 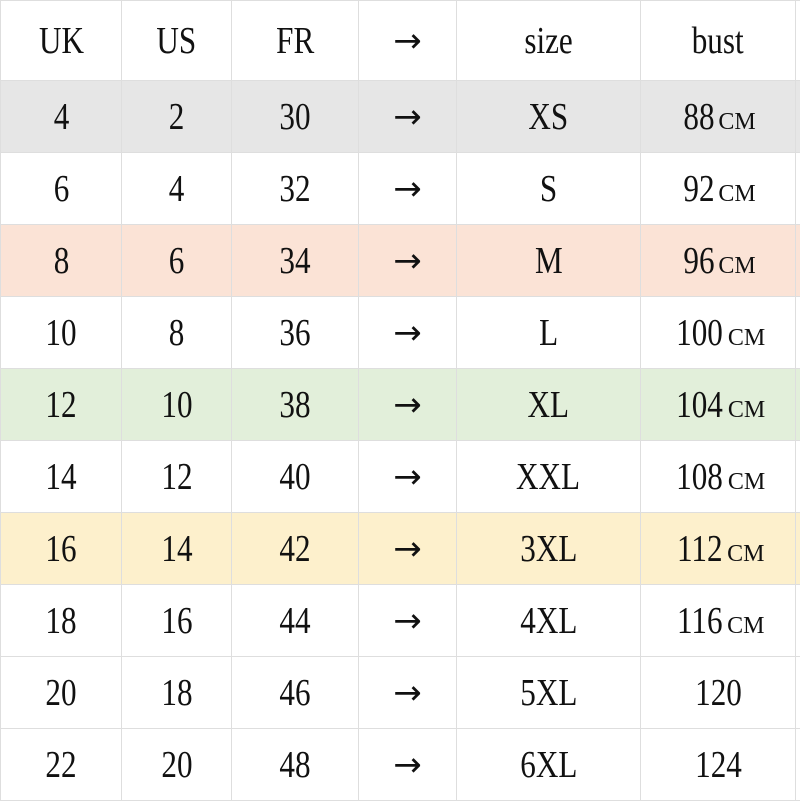 What do you see at coordinates (61, 189) in the screenshot?
I see `cell-uk: 6` at bounding box center [61, 189].